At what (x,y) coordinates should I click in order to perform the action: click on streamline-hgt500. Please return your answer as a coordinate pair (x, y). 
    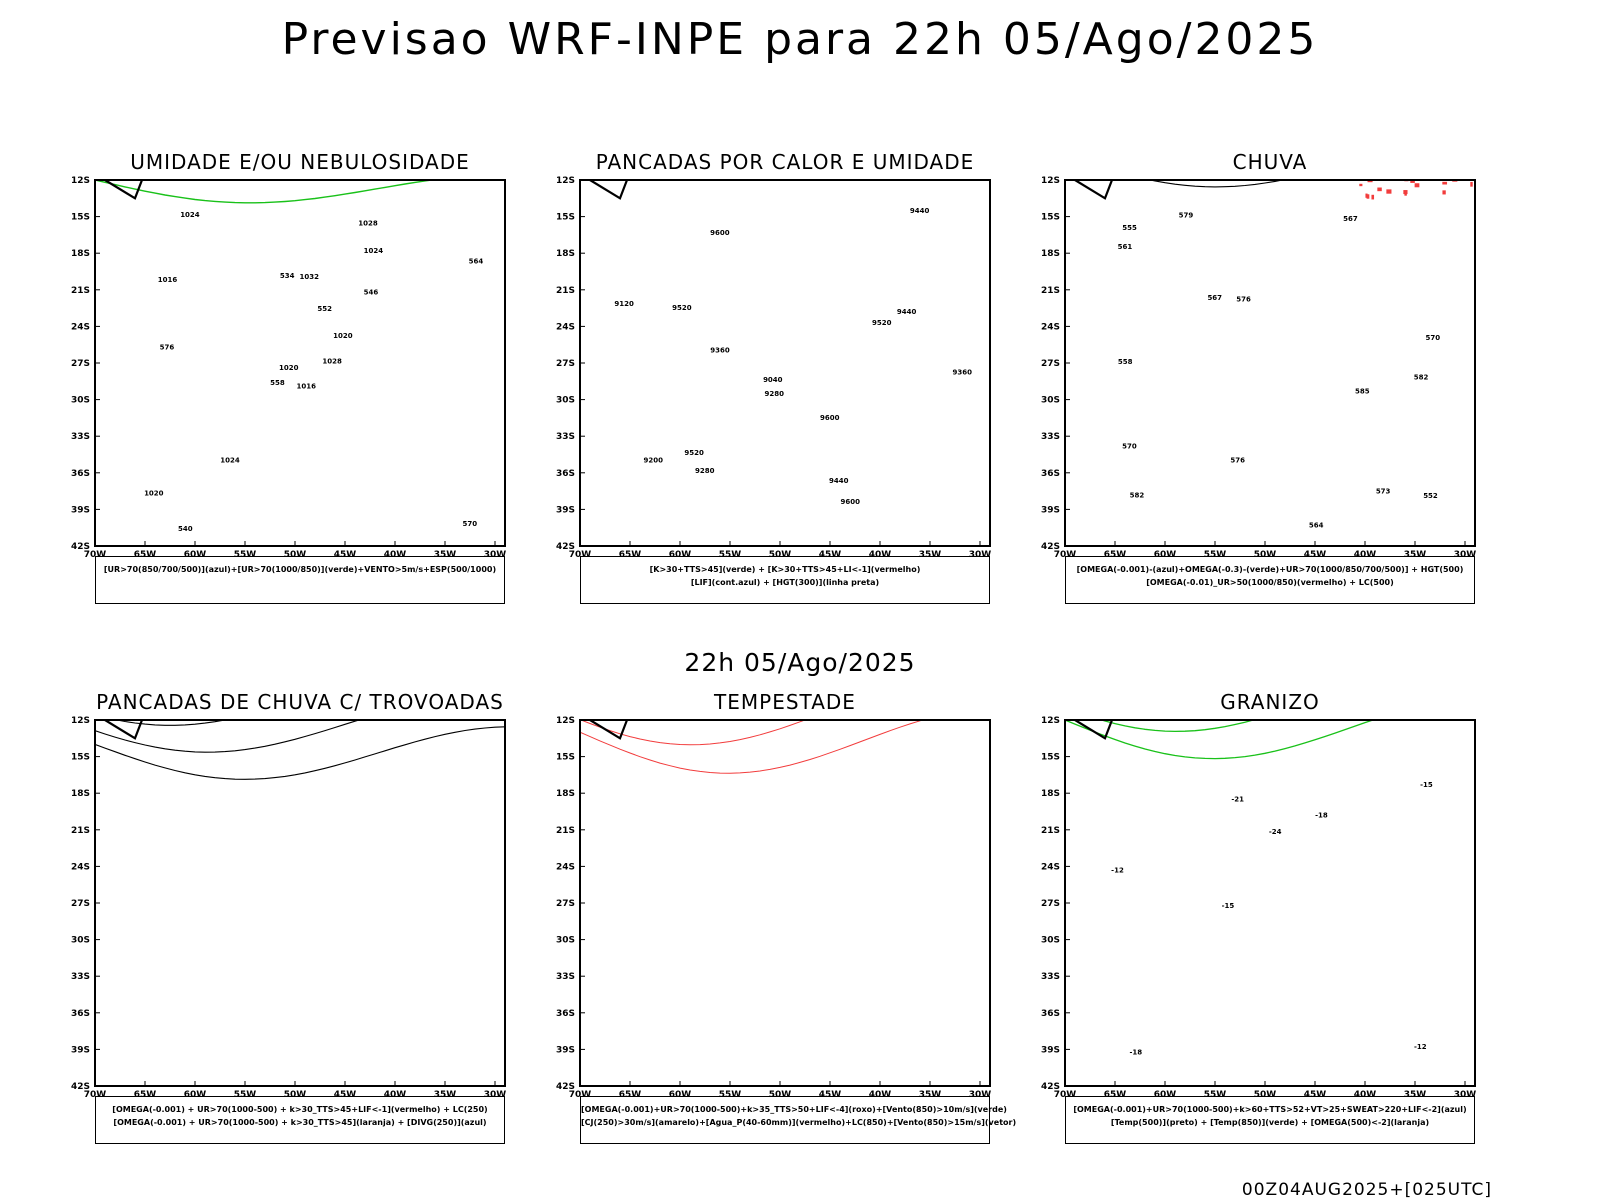
    Looking at the image, I should click on (1216, 184).